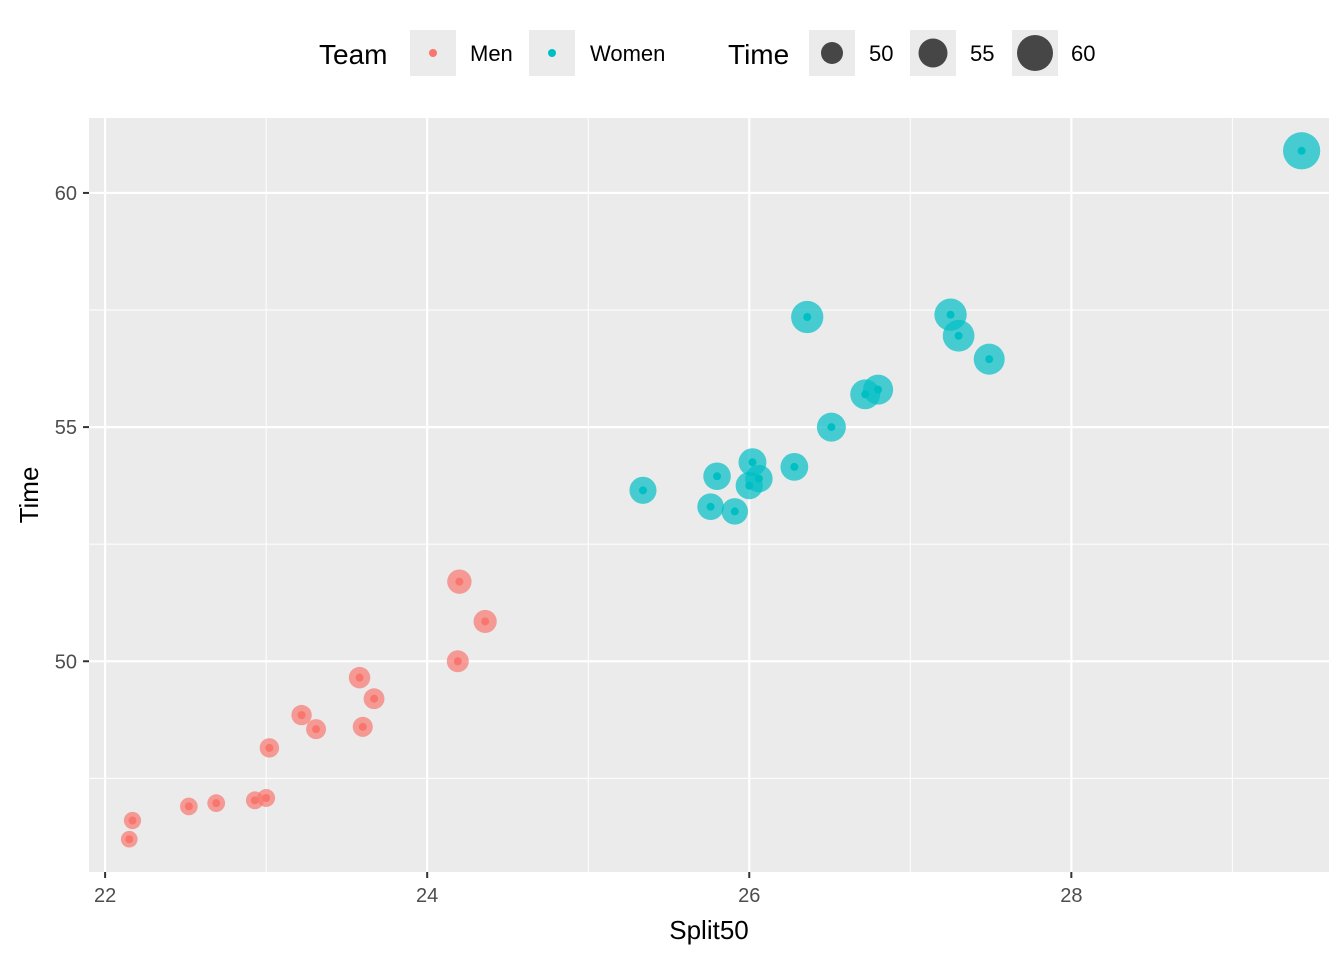 Image resolution: width=1344 pixels, height=960 pixels. I want to click on x-axis-title: Split50, so click(709, 930).